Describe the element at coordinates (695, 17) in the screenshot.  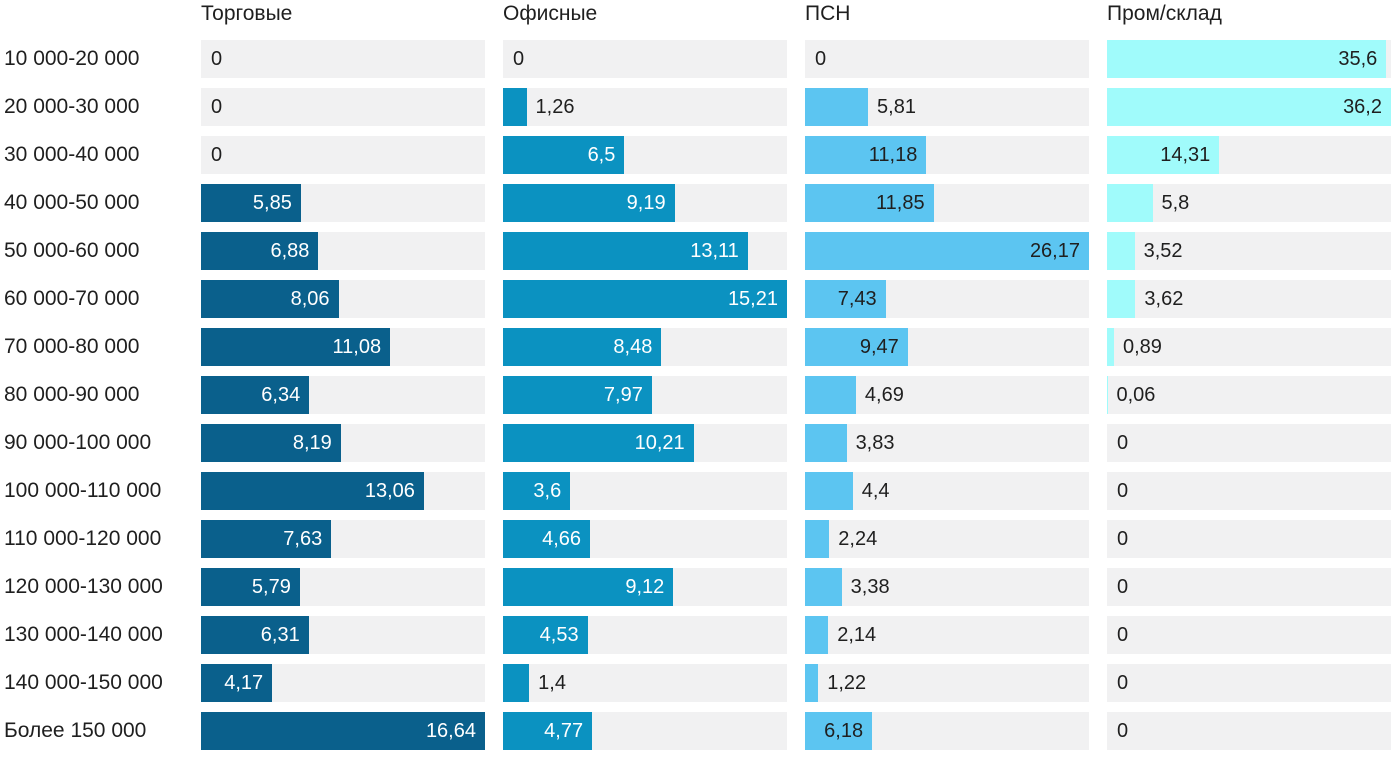
I see `chart-header: Торговые Офисные ПСН Пром/склад` at that location.